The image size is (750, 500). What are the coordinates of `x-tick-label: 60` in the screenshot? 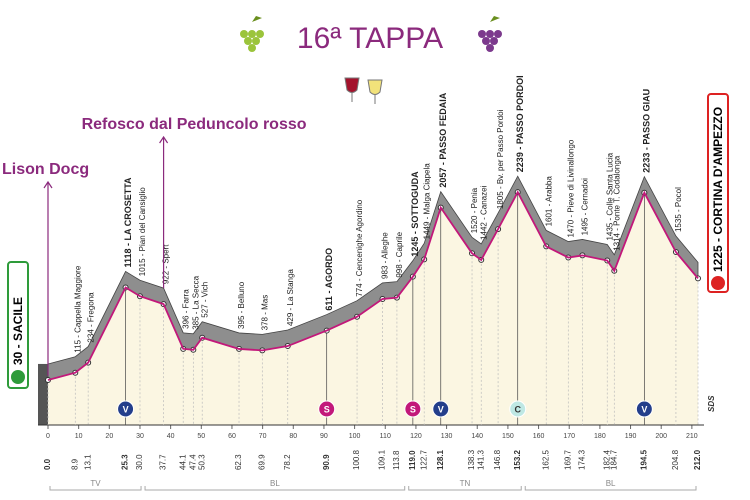 It's located at (232, 436).